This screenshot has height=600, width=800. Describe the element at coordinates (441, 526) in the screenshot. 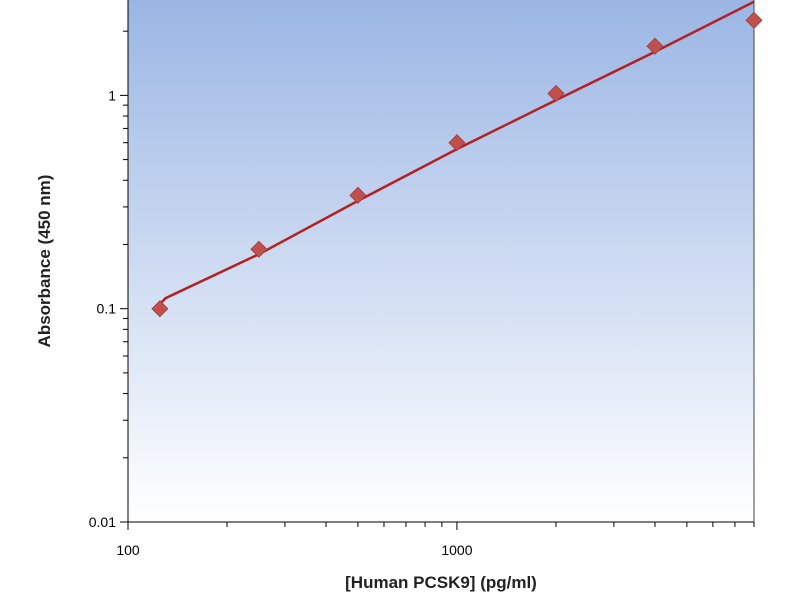

I see `x-minor-ticks` at that location.